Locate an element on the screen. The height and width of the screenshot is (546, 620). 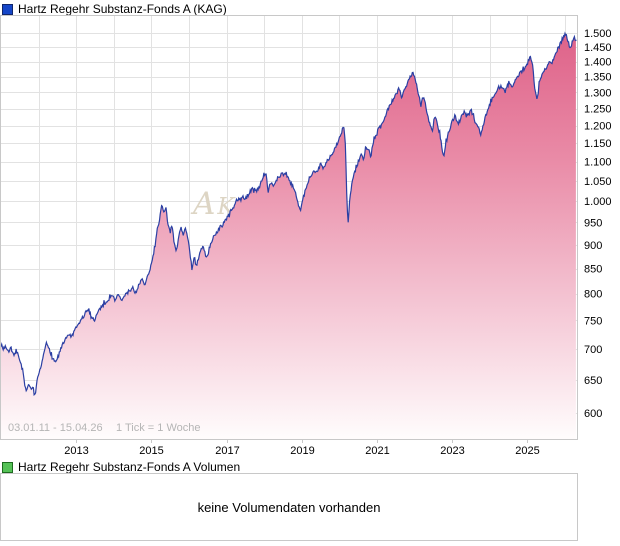
y-axis-tick-label: 1.300 is located at coordinates (598, 93).